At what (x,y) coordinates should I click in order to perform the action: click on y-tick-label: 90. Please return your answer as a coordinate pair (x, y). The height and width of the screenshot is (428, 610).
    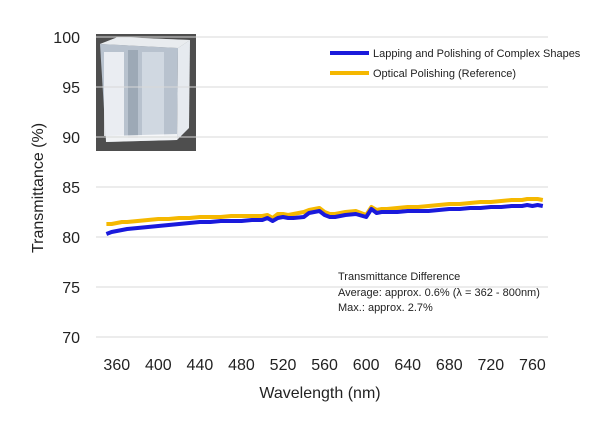
    Looking at the image, I should click on (71, 138).